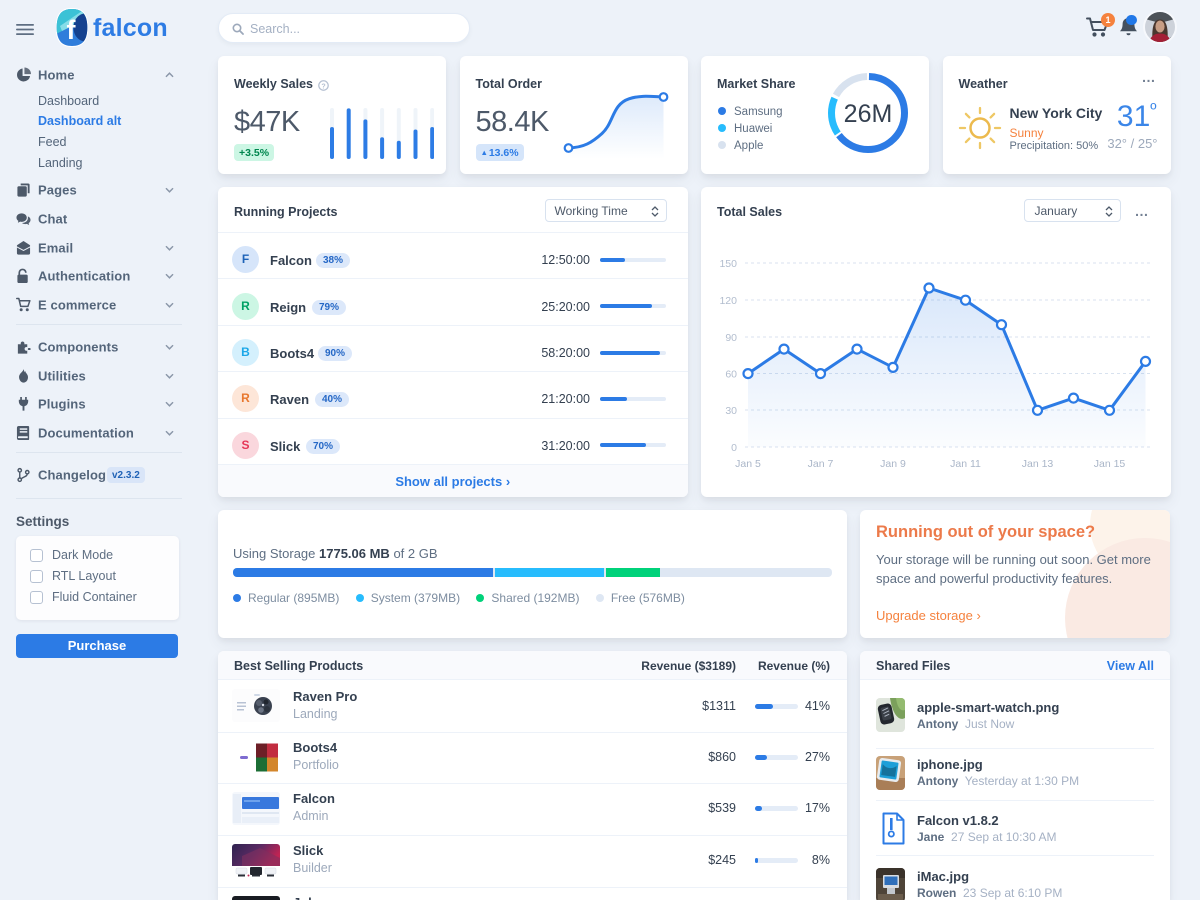  I want to click on svg-text: f, so click(72, 30).